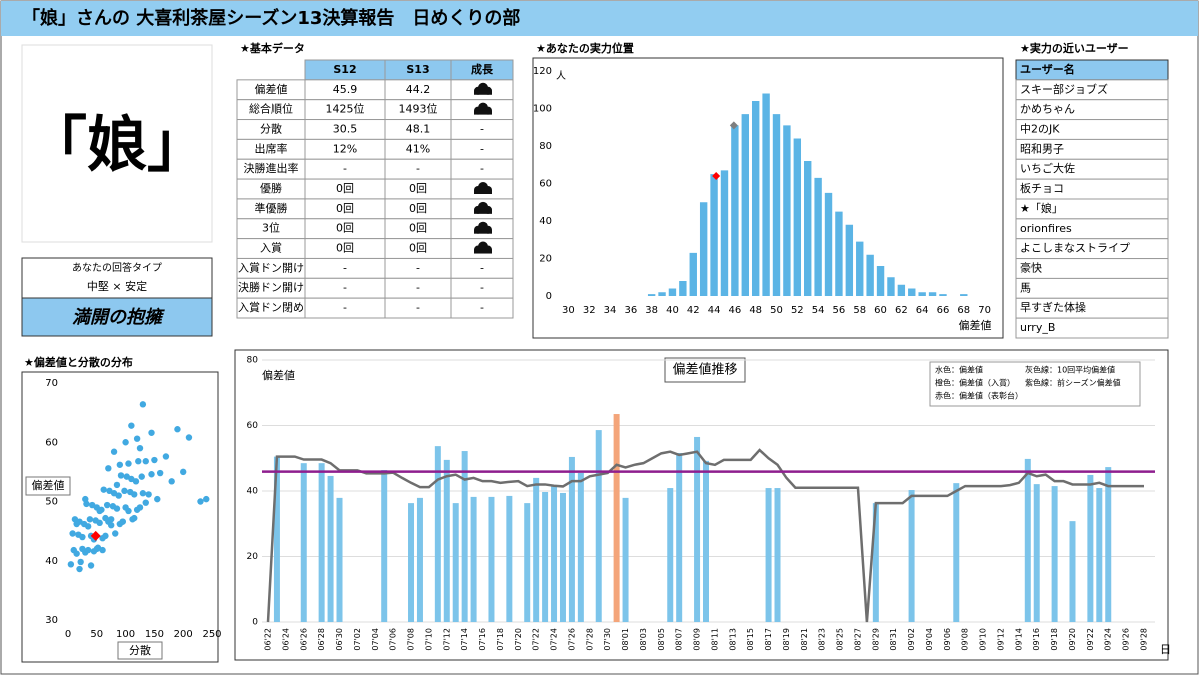 The height and width of the screenshot is (676, 1200). What do you see at coordinates (51, 561) in the screenshot?
I see `y-tick-label: 40` at bounding box center [51, 561].